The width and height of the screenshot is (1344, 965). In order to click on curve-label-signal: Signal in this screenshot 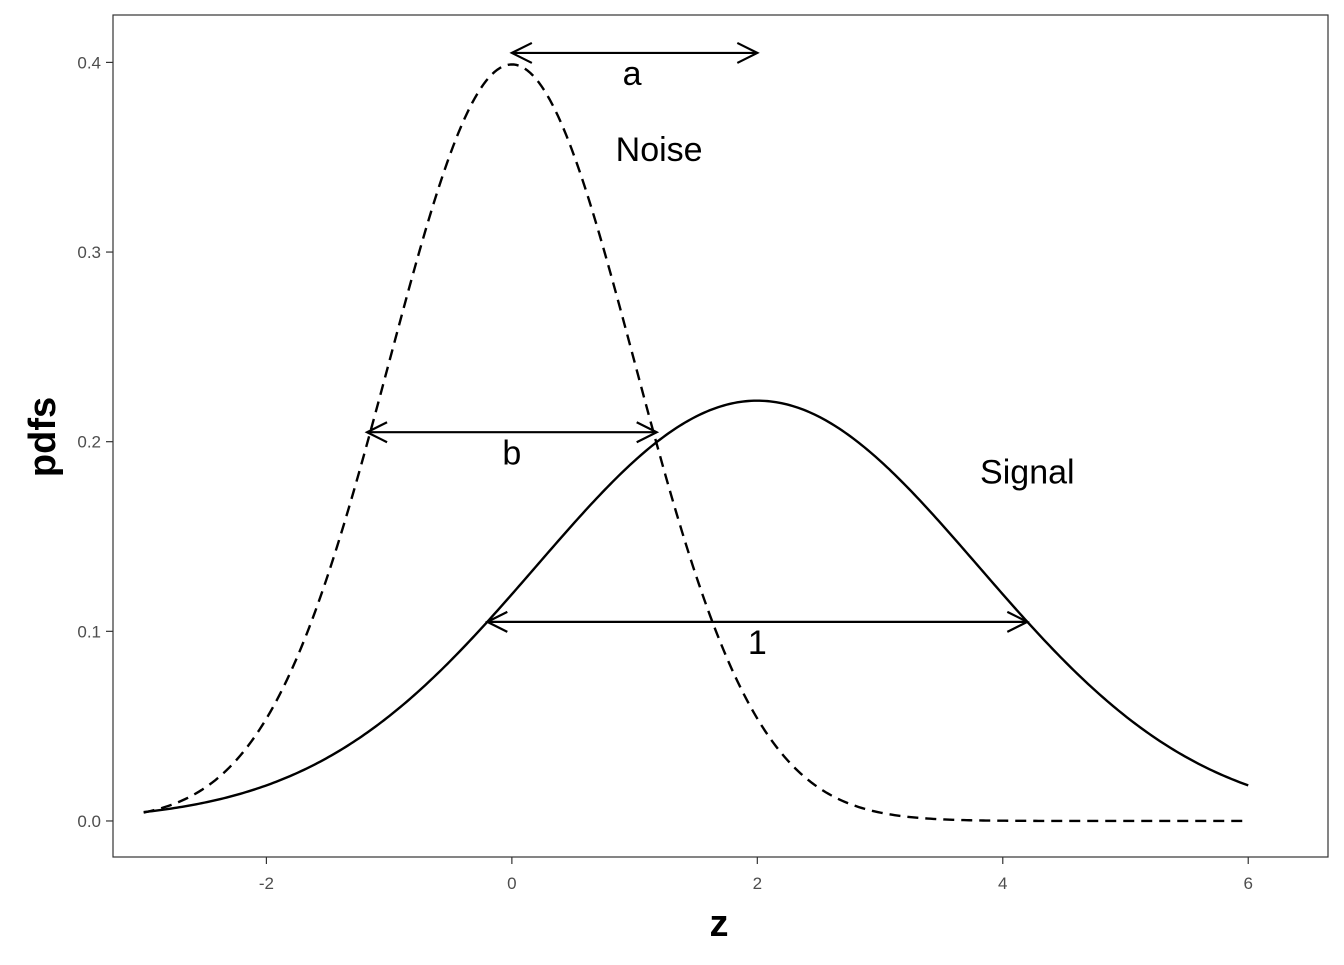, I will do `click(1027, 472)`.